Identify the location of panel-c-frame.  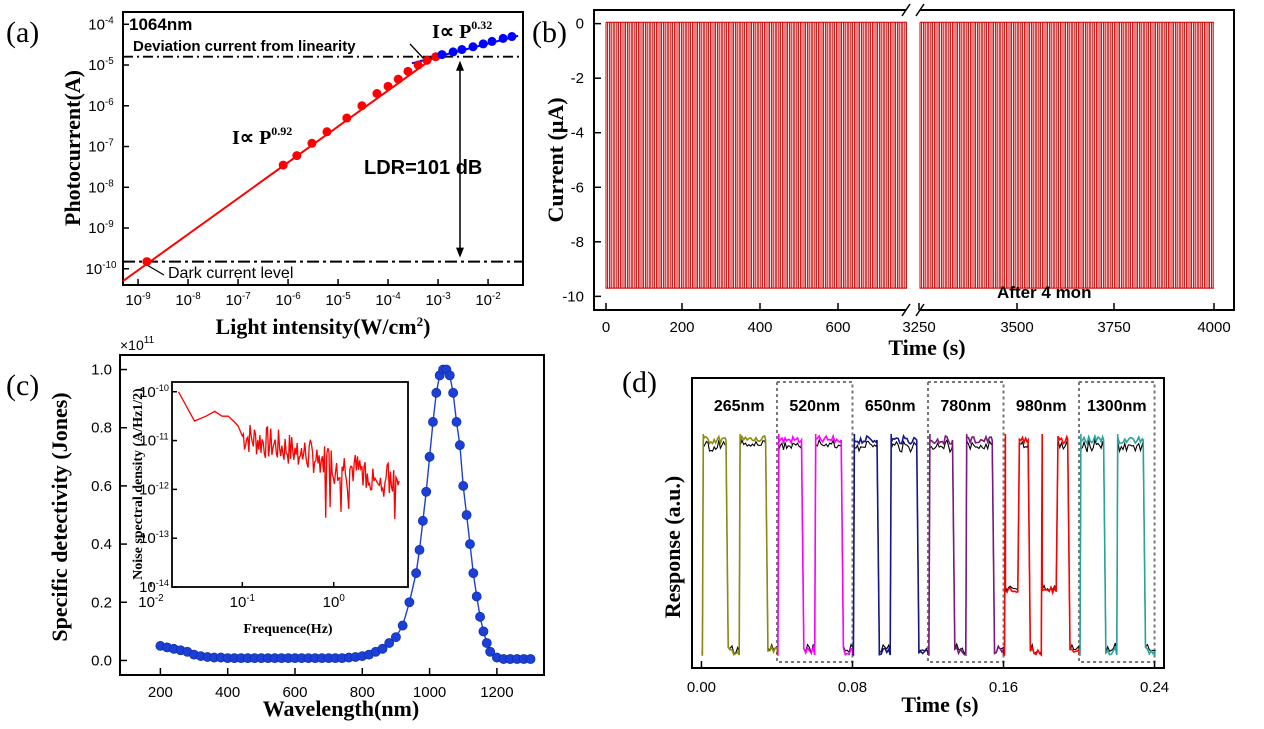
(332, 515).